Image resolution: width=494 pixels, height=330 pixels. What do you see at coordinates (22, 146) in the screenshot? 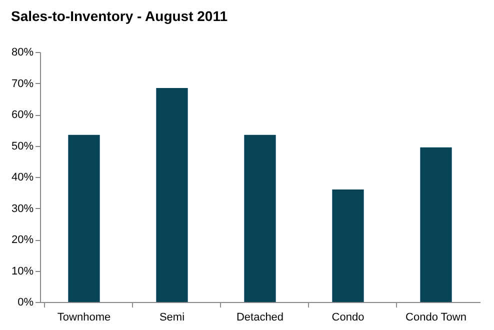
I see `y-tick-label: 50%` at bounding box center [22, 146].